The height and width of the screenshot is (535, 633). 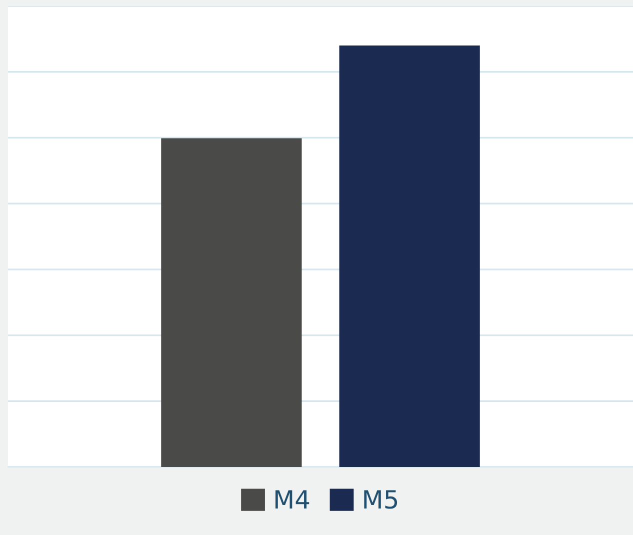 I want to click on legend-label: M4, so click(x=292, y=499).